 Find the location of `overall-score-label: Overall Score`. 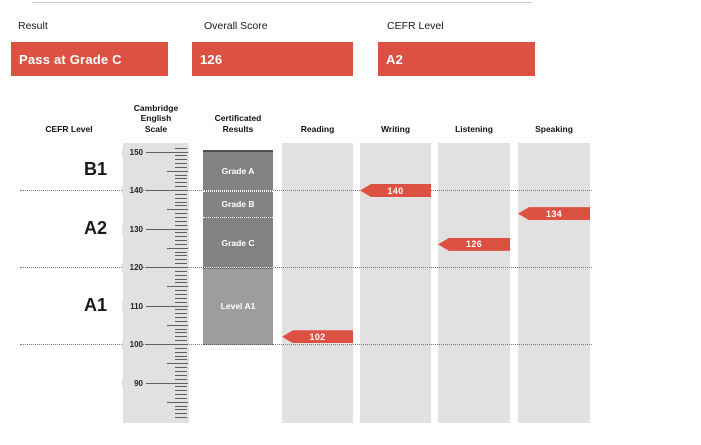

overall-score-label: Overall Score is located at coordinates (236, 26).